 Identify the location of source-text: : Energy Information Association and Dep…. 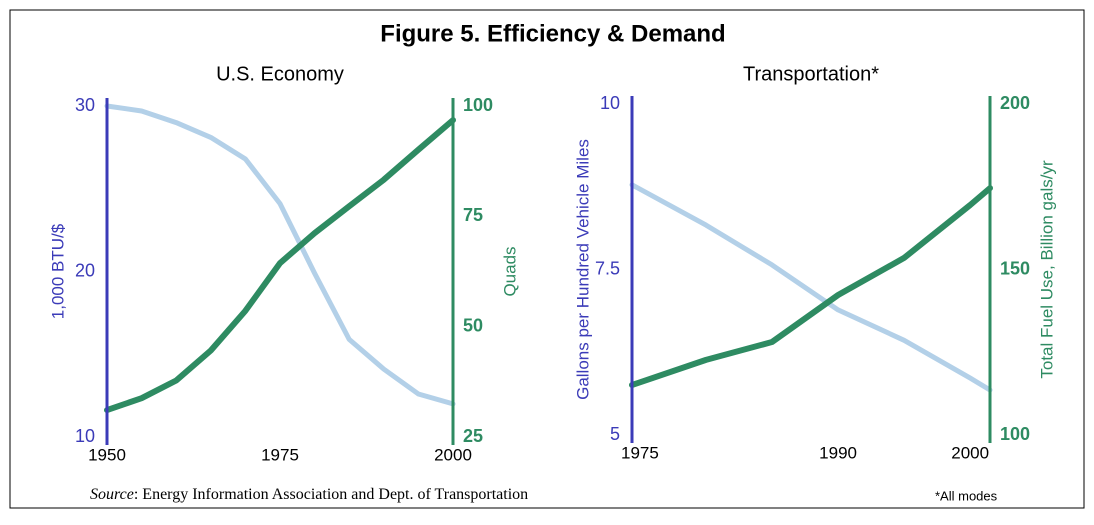
(331, 494).